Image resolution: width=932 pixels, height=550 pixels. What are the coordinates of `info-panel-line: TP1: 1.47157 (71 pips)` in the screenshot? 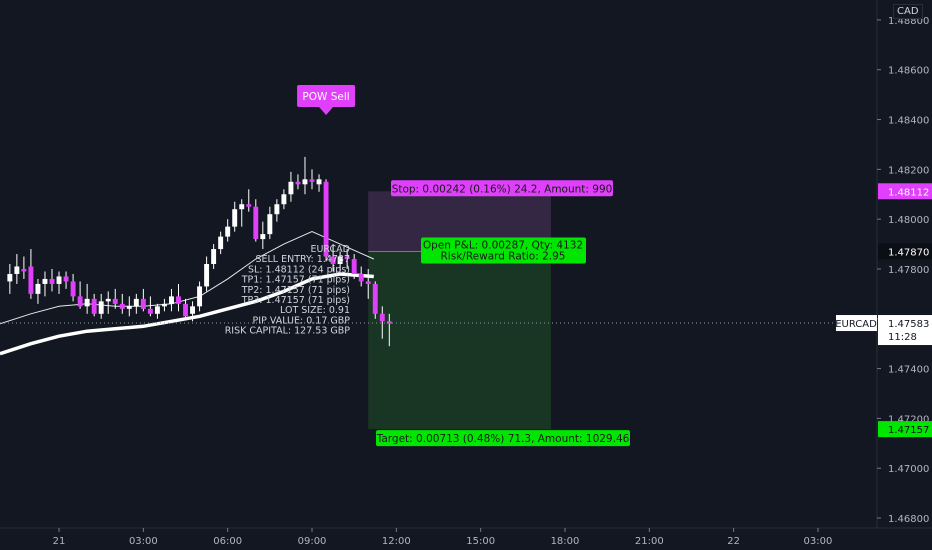 It's located at (295, 280).